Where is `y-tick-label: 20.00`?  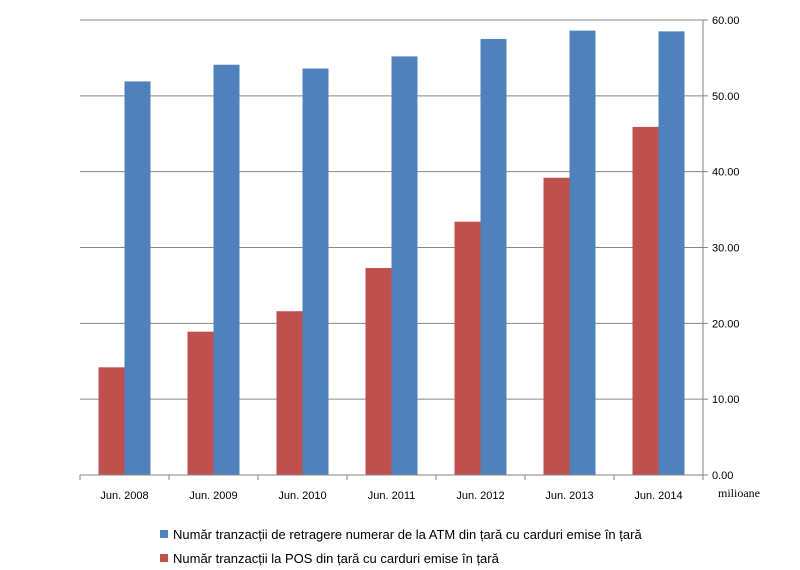
y-tick-label: 20.00 is located at coordinates (726, 324).